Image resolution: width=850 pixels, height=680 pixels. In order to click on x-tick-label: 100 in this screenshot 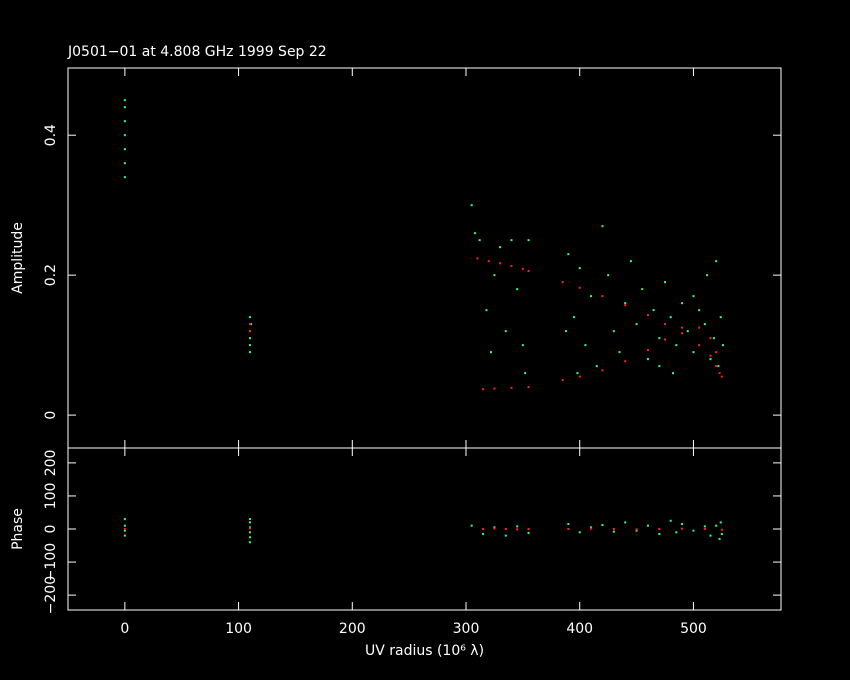, I will do `click(238, 629)`.